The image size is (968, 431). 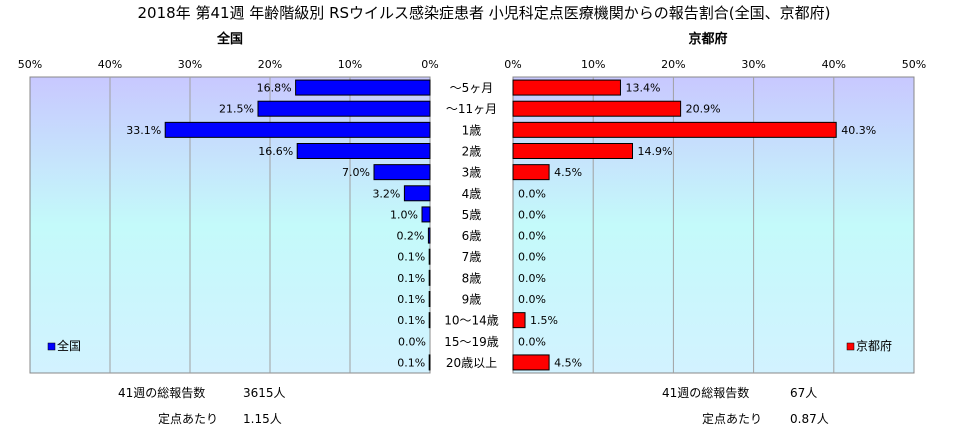 What do you see at coordinates (30, 64) in the screenshot?
I see `left-tick-label: 50%` at bounding box center [30, 64].